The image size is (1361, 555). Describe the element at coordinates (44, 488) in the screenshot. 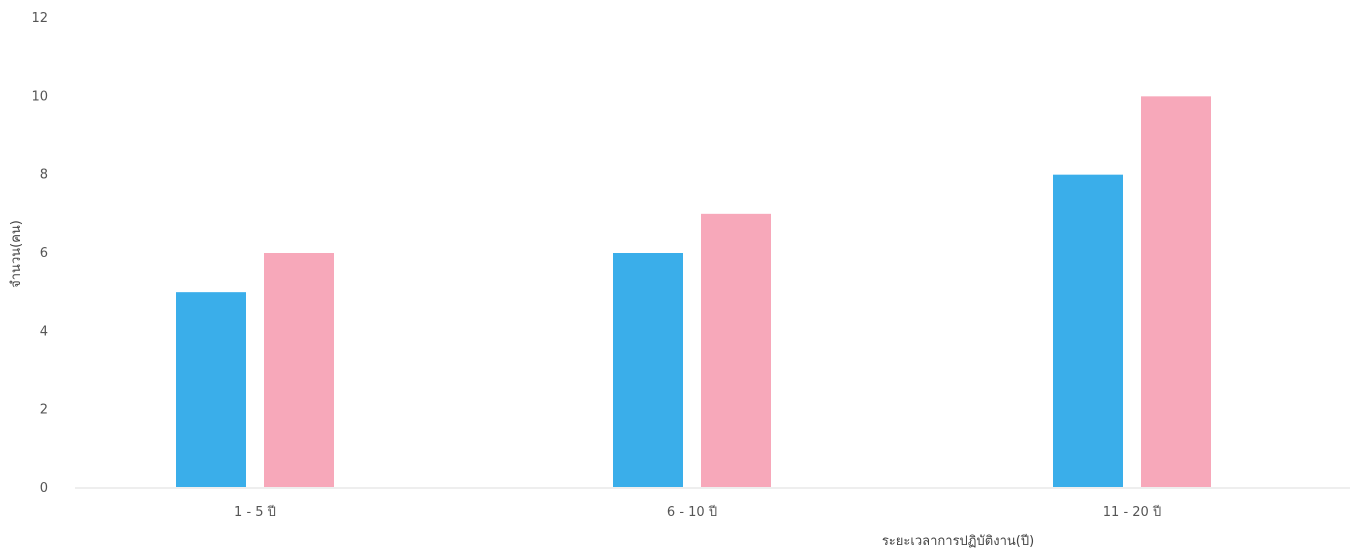

I see `y-tick-label: 0` at that location.